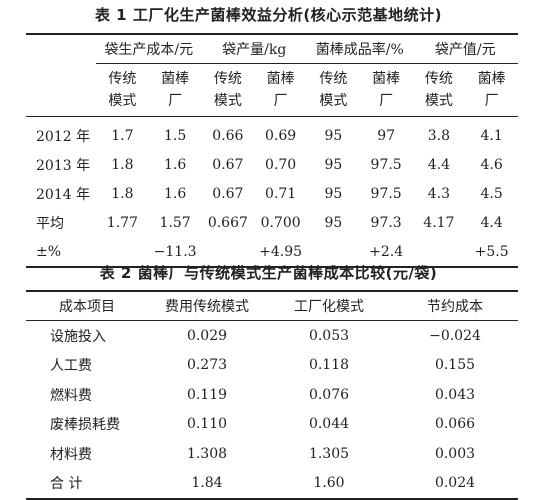 Image resolution: width=537 pixels, height=500 pixels. I want to click on table-row: 废棒损耗费 0.110 0.044 0.066, so click(272, 425).